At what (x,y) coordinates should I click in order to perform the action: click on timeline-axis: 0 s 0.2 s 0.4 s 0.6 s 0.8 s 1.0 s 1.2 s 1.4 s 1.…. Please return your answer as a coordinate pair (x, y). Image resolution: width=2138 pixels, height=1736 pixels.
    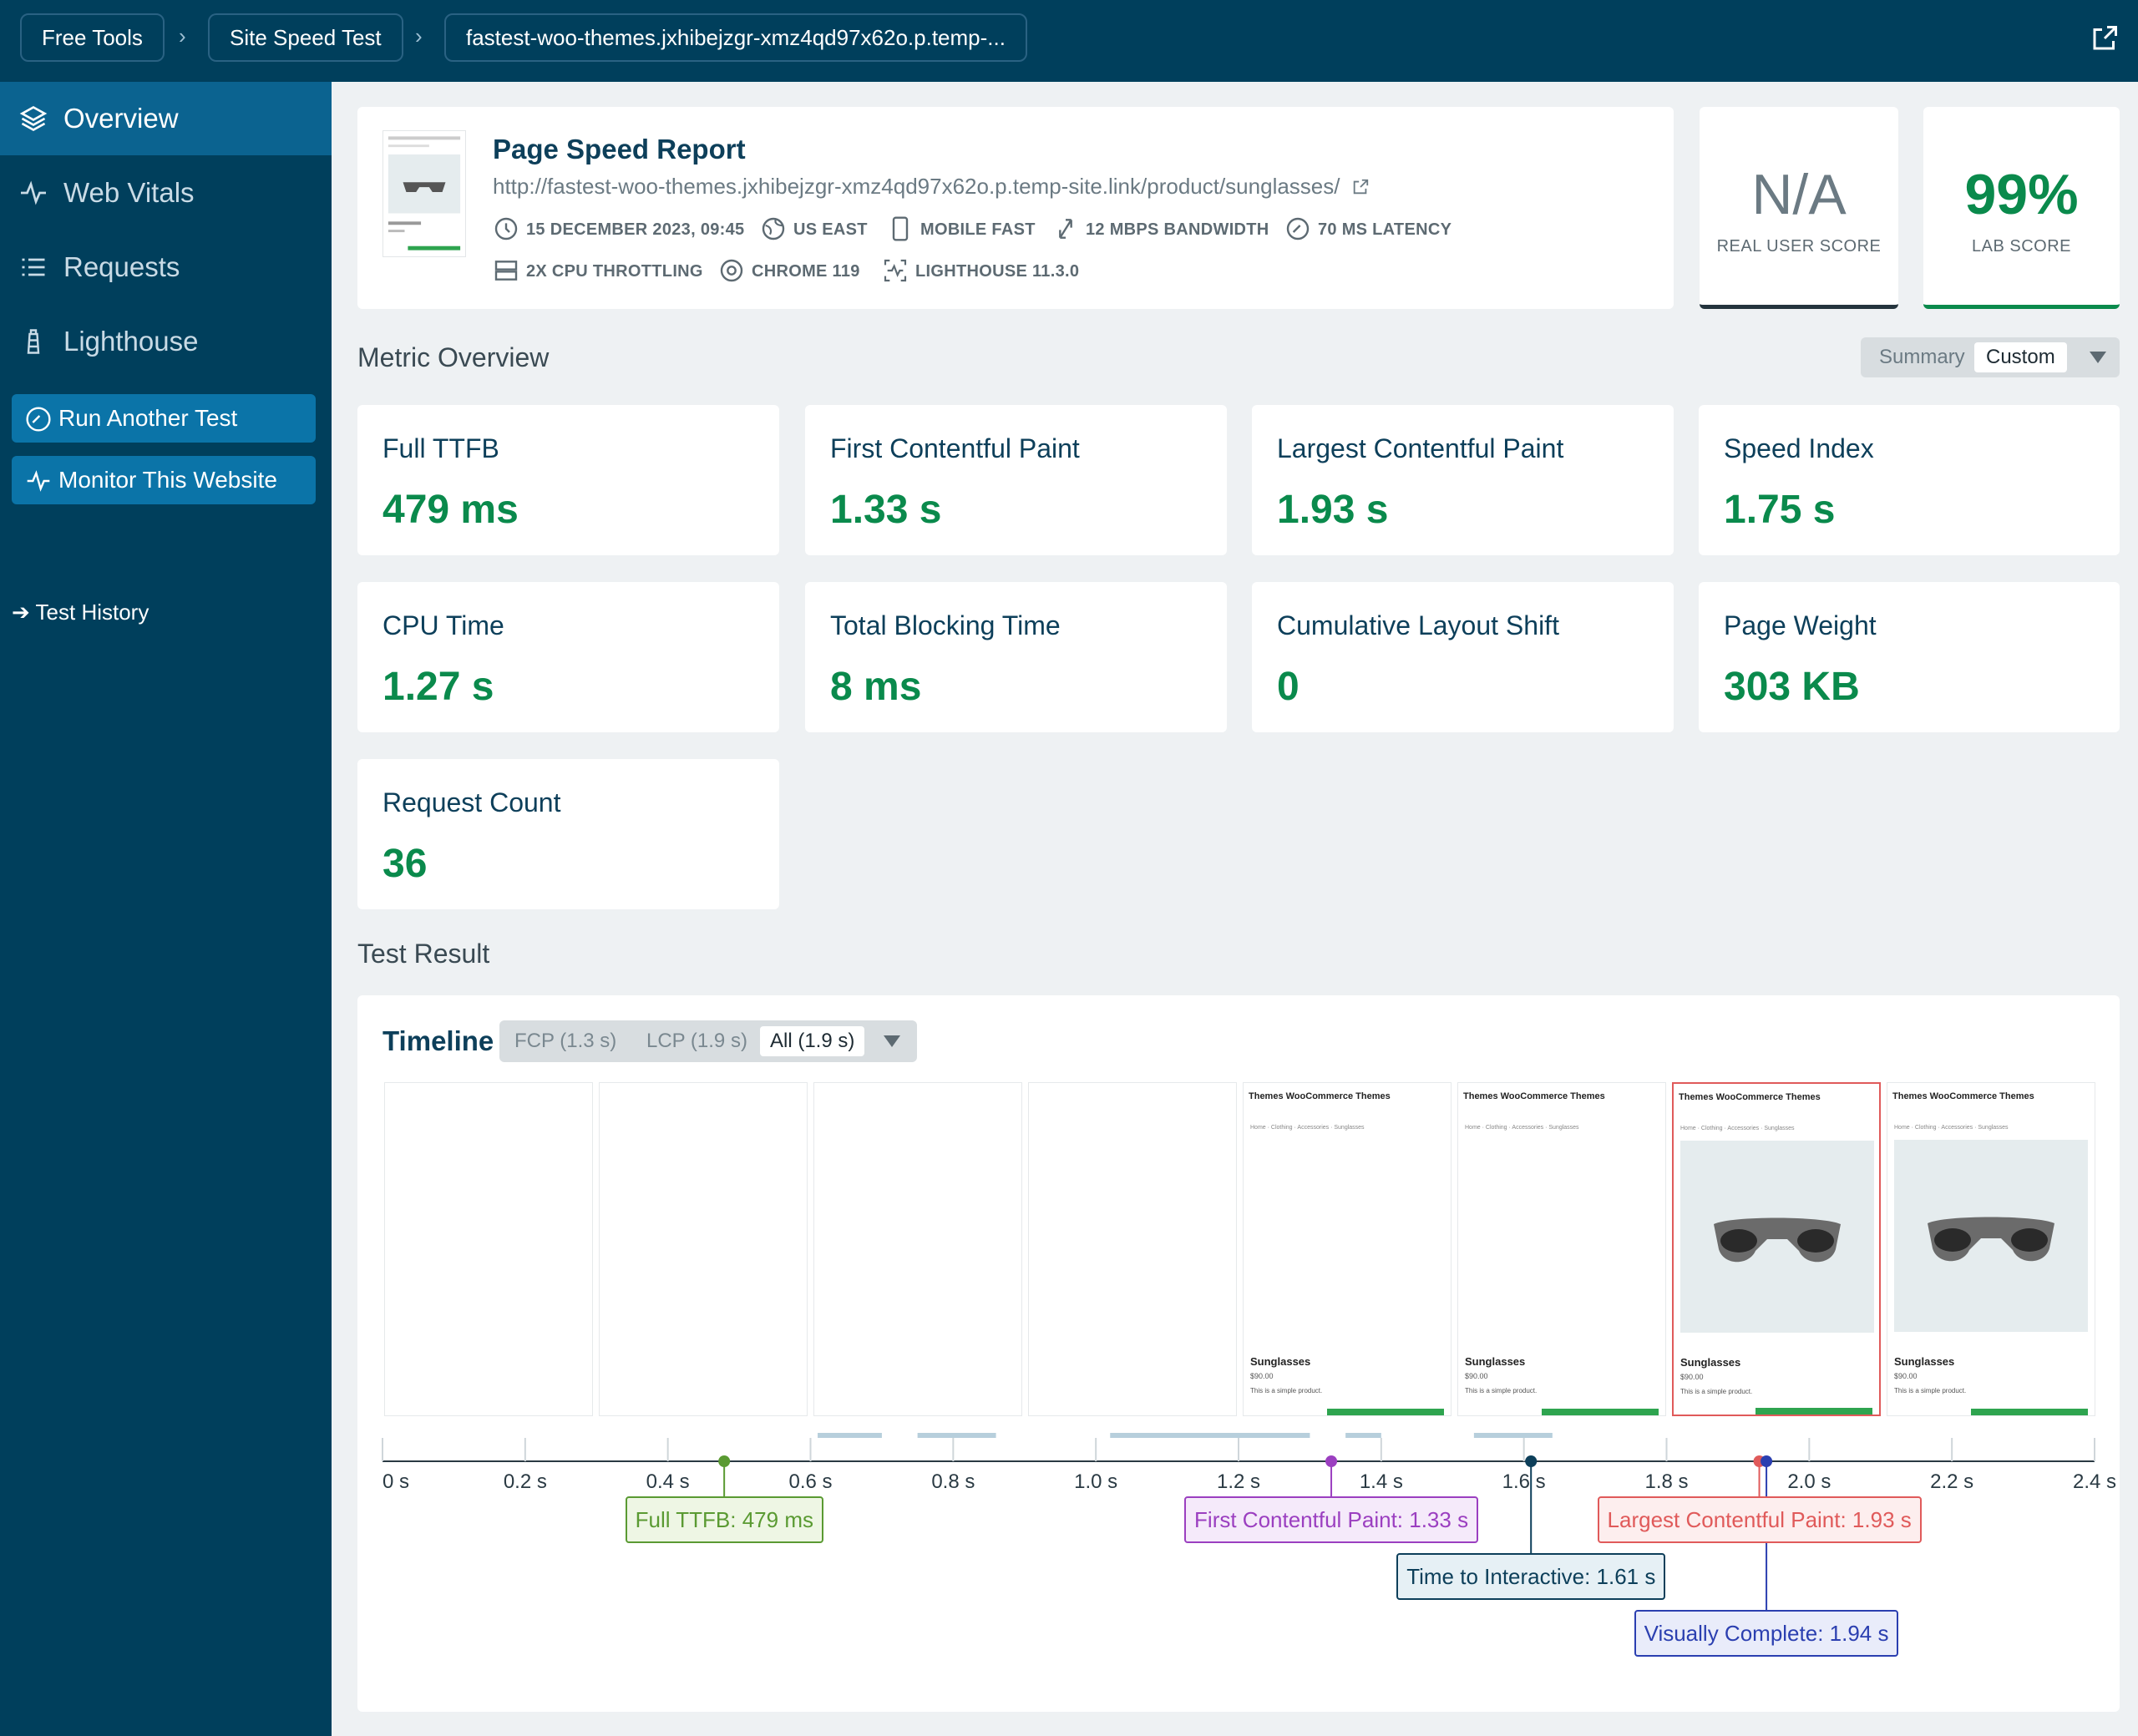
    Looking at the image, I should click on (1249, 1521).